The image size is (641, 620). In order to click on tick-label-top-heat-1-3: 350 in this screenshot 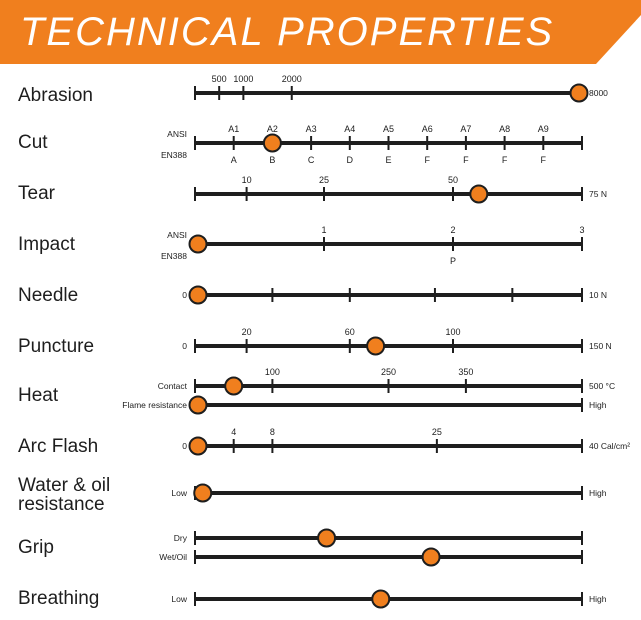, I will do `click(465, 372)`.